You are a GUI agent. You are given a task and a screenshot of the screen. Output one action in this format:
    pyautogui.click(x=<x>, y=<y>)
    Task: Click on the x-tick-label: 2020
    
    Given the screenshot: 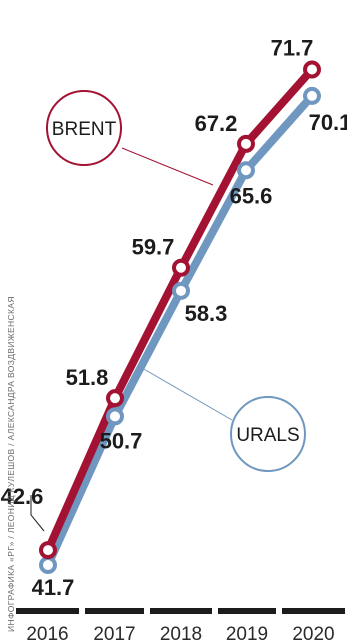 What is the action you would take?
    pyautogui.click(x=313, y=633)
    